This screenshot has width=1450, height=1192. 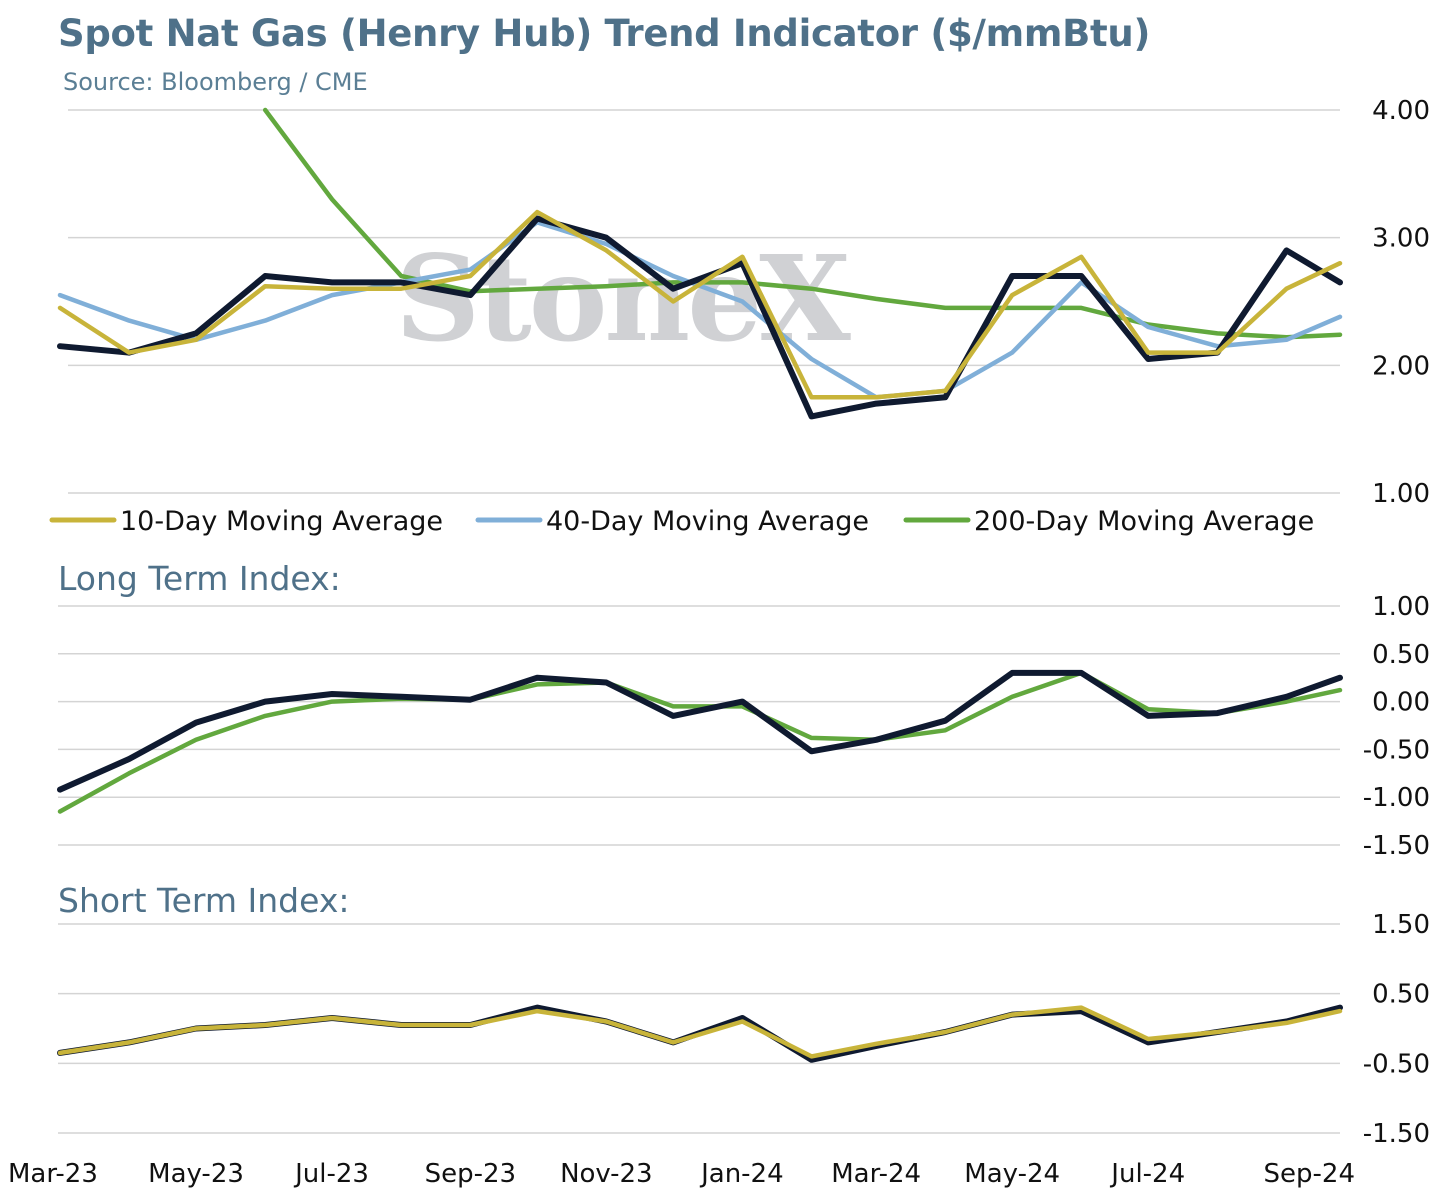 What do you see at coordinates (1401, 366) in the screenshot?
I see `y-tick-label: 2.00` at bounding box center [1401, 366].